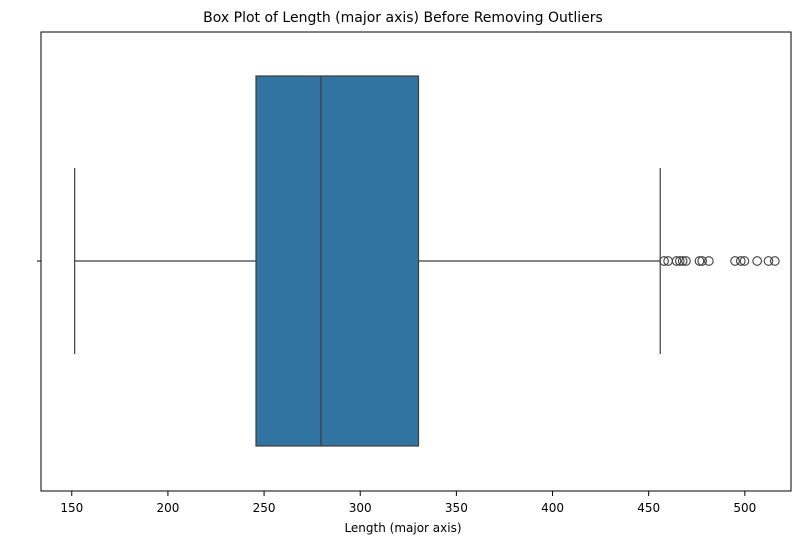 This screenshot has height=545, width=799. Describe the element at coordinates (744, 508) in the screenshot. I see `x-tick-label: 500` at that location.